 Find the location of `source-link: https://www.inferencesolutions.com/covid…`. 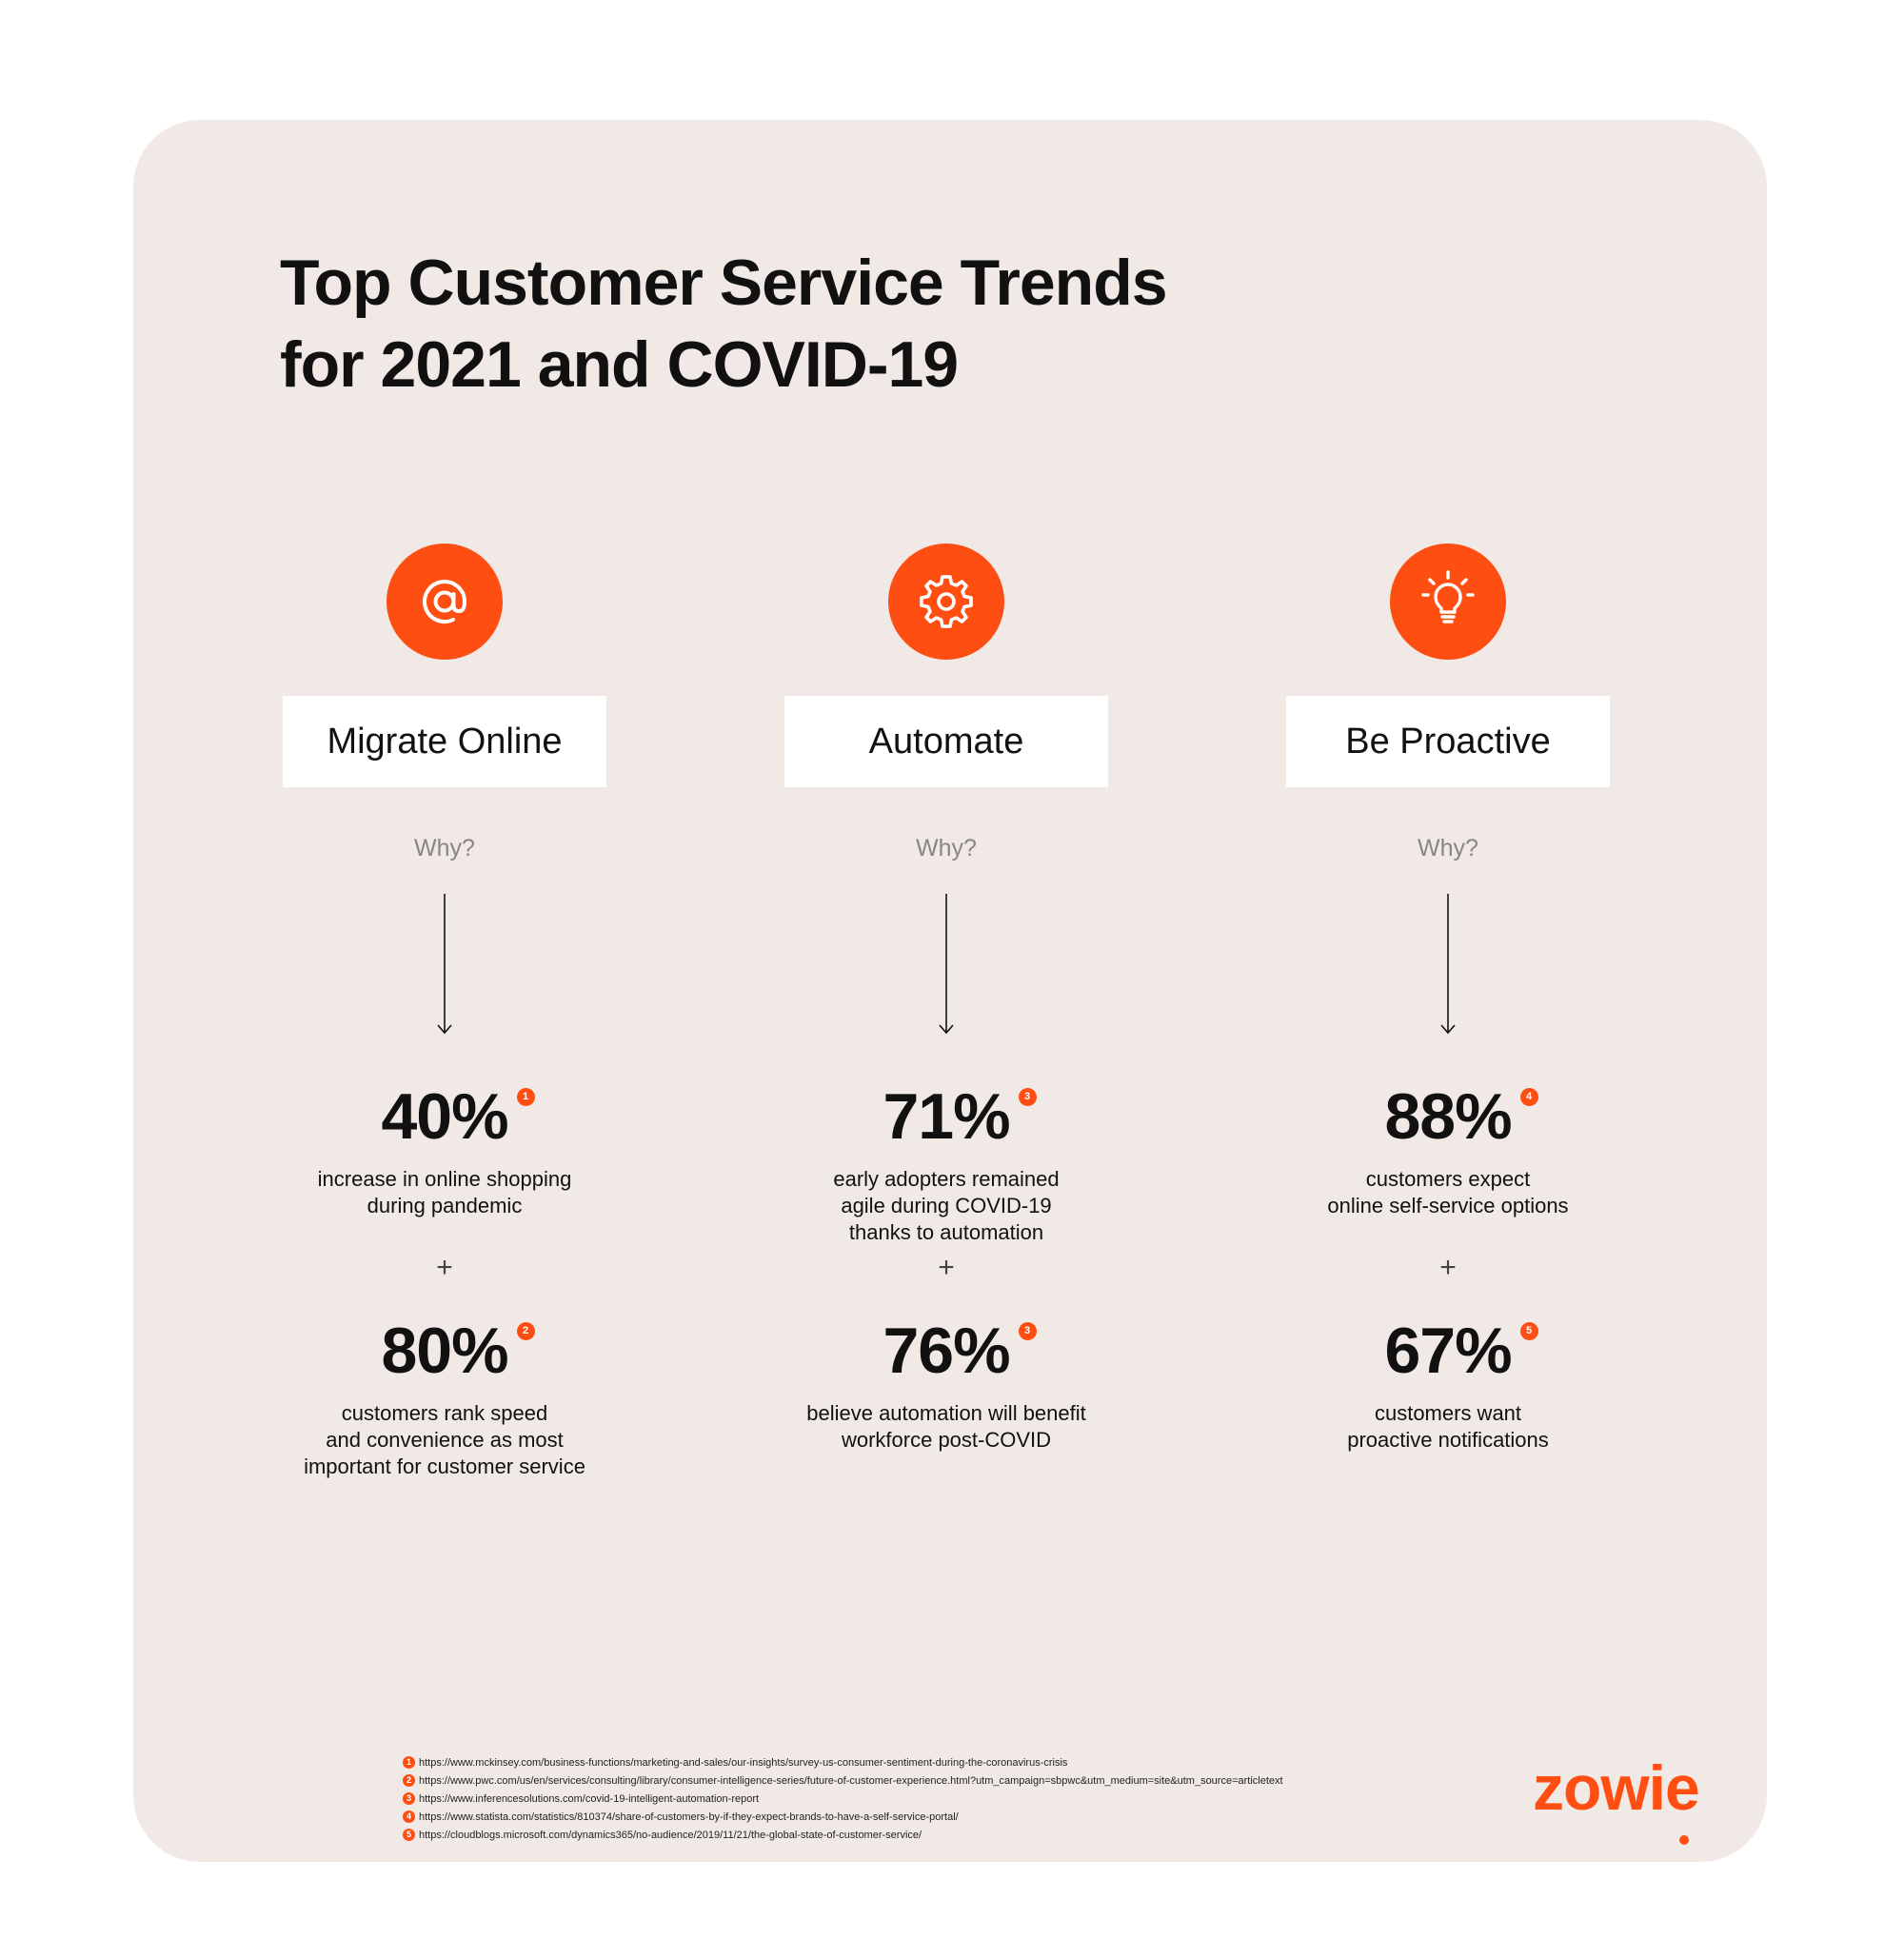

source-link: https://www.inferencesolutions.com/covid… is located at coordinates (589, 1798).